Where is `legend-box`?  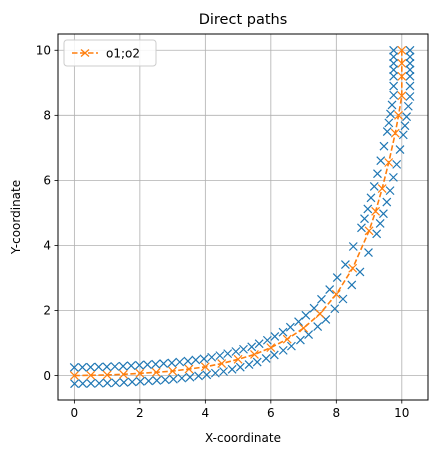 legend-box is located at coordinates (110, 53).